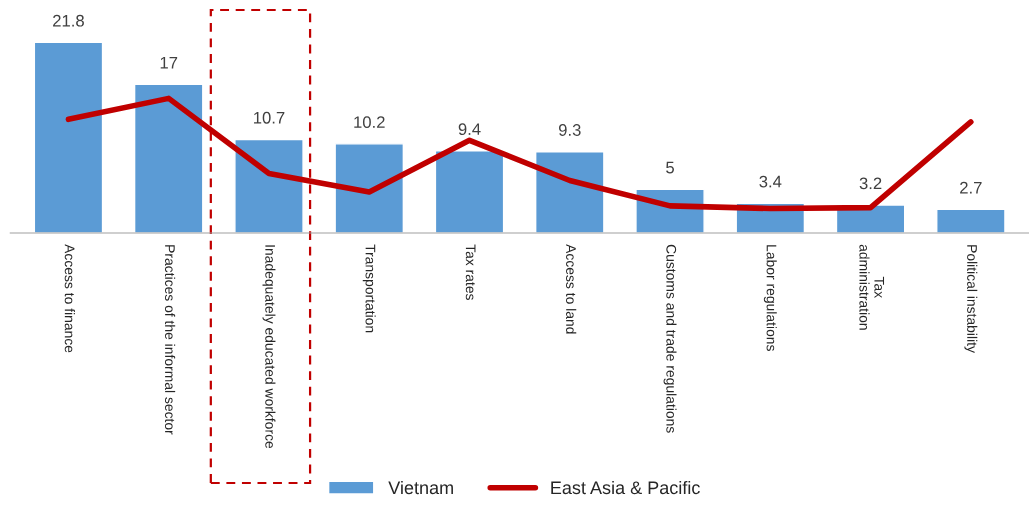  What do you see at coordinates (68, 20) in the screenshot?
I see `data-label: 21.8` at bounding box center [68, 20].